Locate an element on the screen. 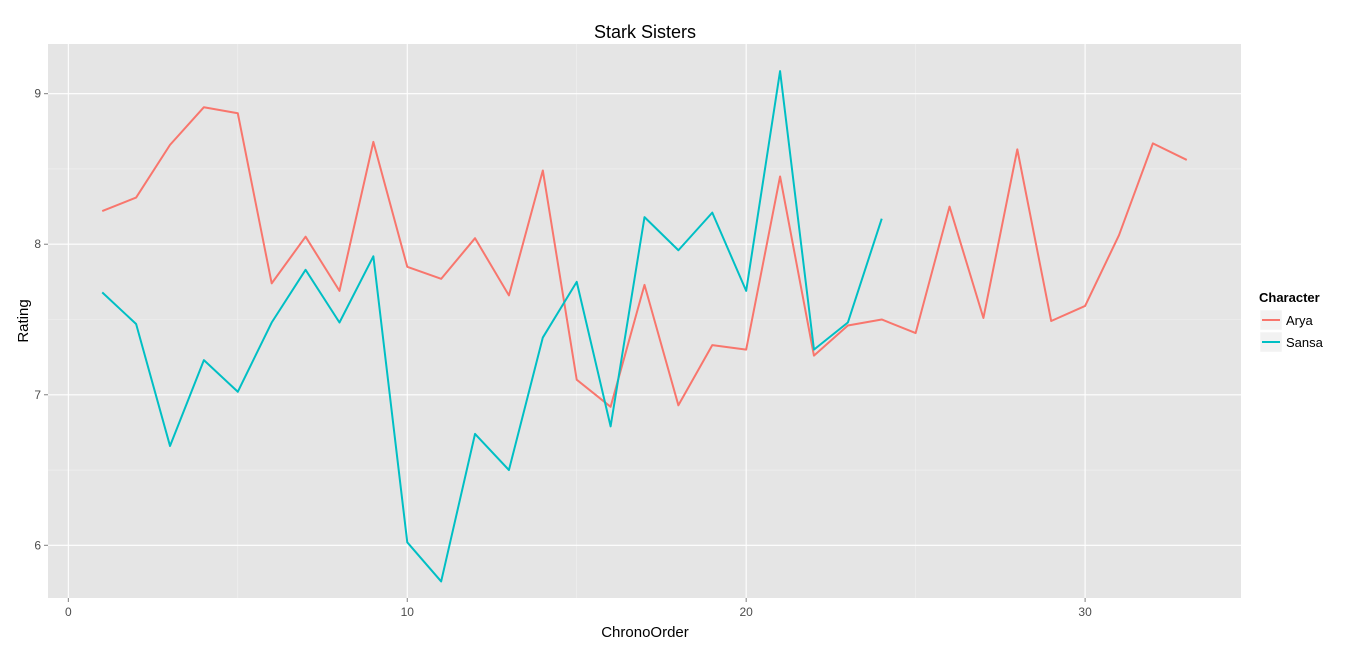 This screenshot has height=650, width=1361. y-tick-label: 9 is located at coordinates (37, 94).